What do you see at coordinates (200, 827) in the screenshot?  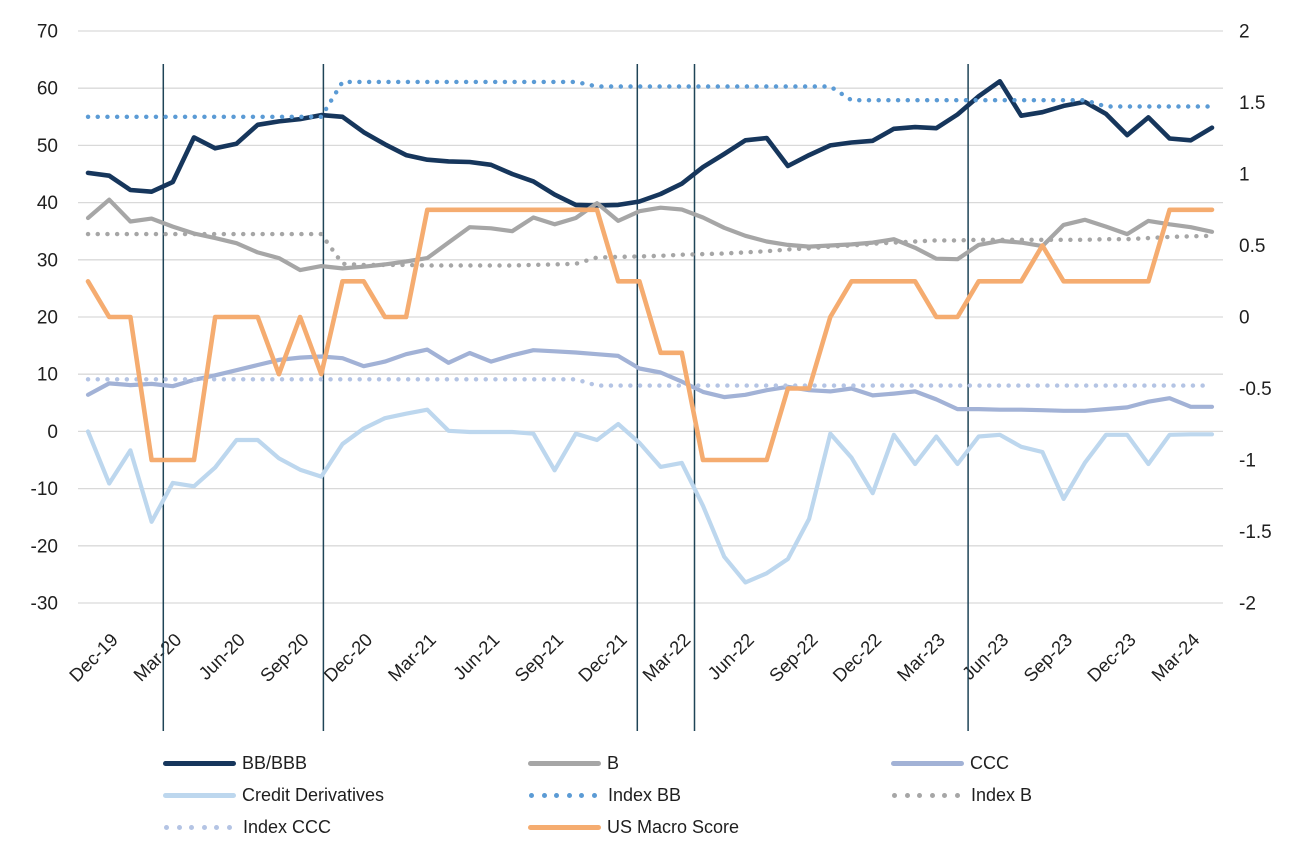 I see `legend-swatch-index_ccc-dotted-line-icon` at bounding box center [200, 827].